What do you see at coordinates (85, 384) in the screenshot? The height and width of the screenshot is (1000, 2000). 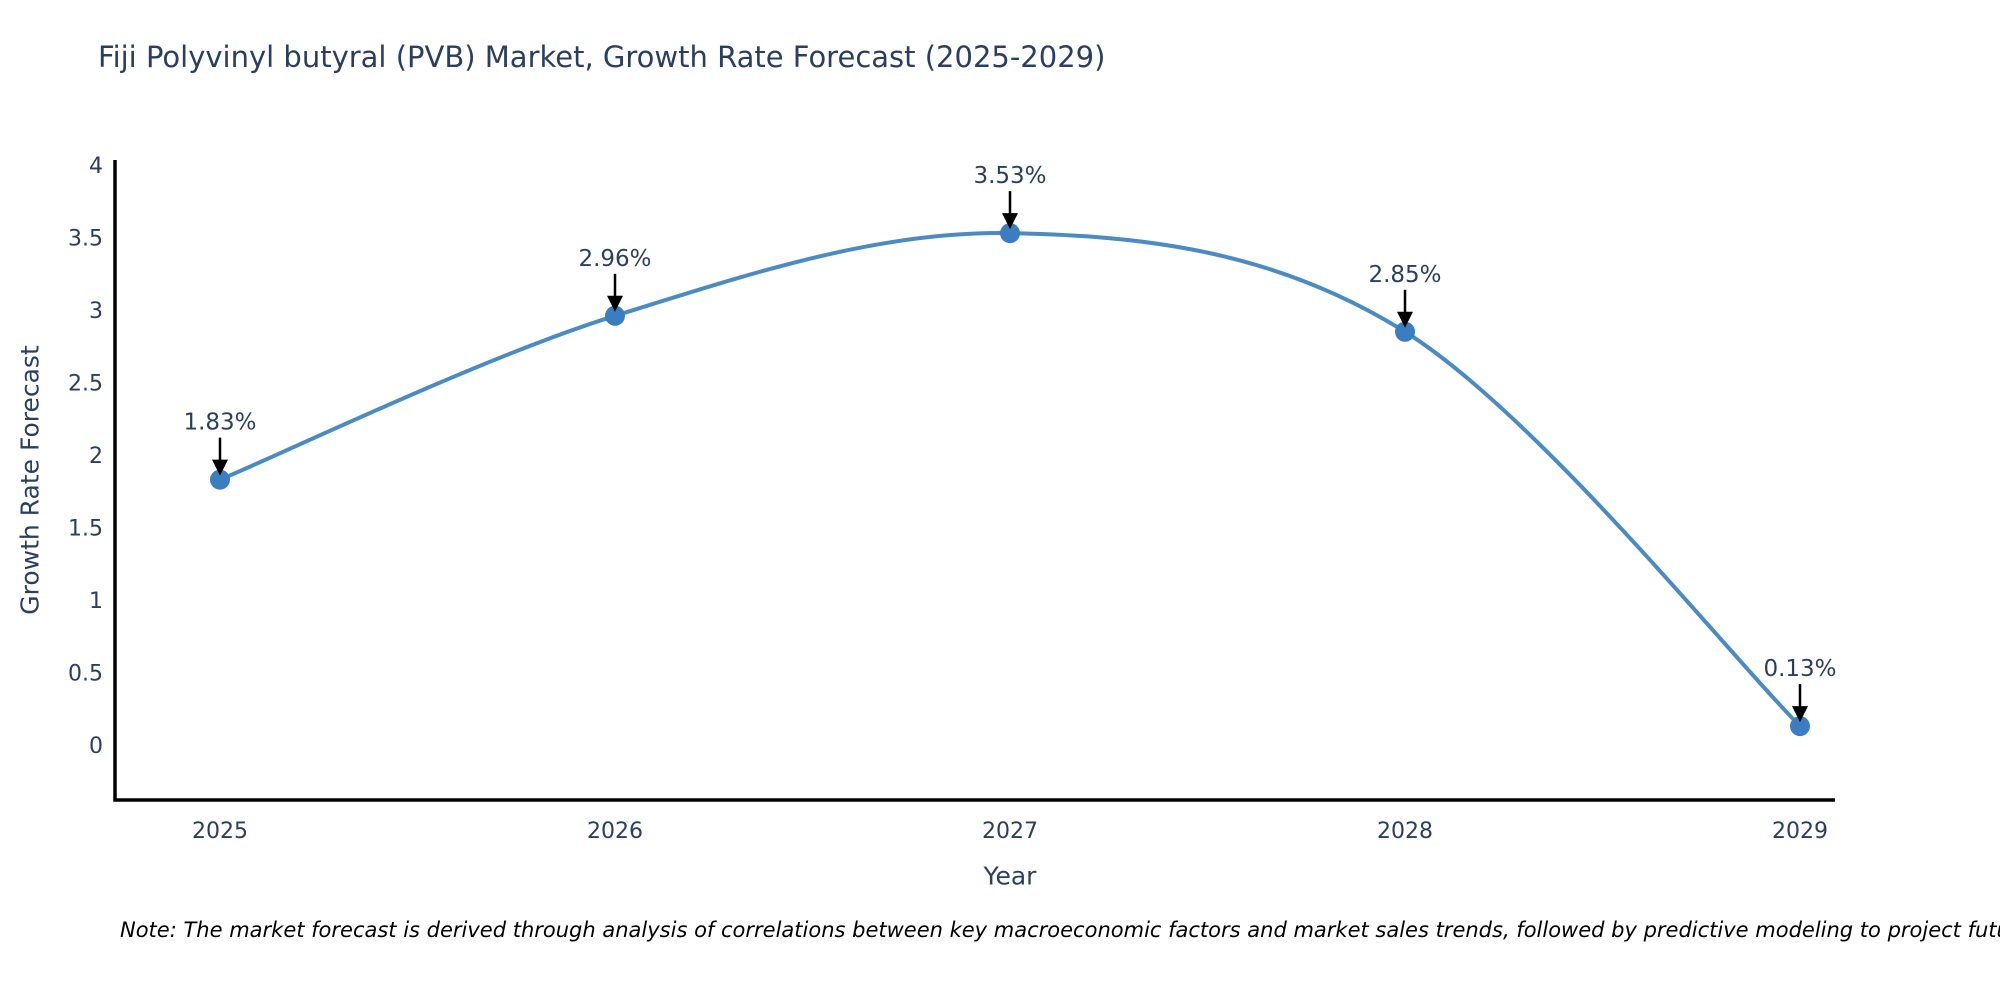 I see `y-tick-label: 2.5` at bounding box center [85, 384].